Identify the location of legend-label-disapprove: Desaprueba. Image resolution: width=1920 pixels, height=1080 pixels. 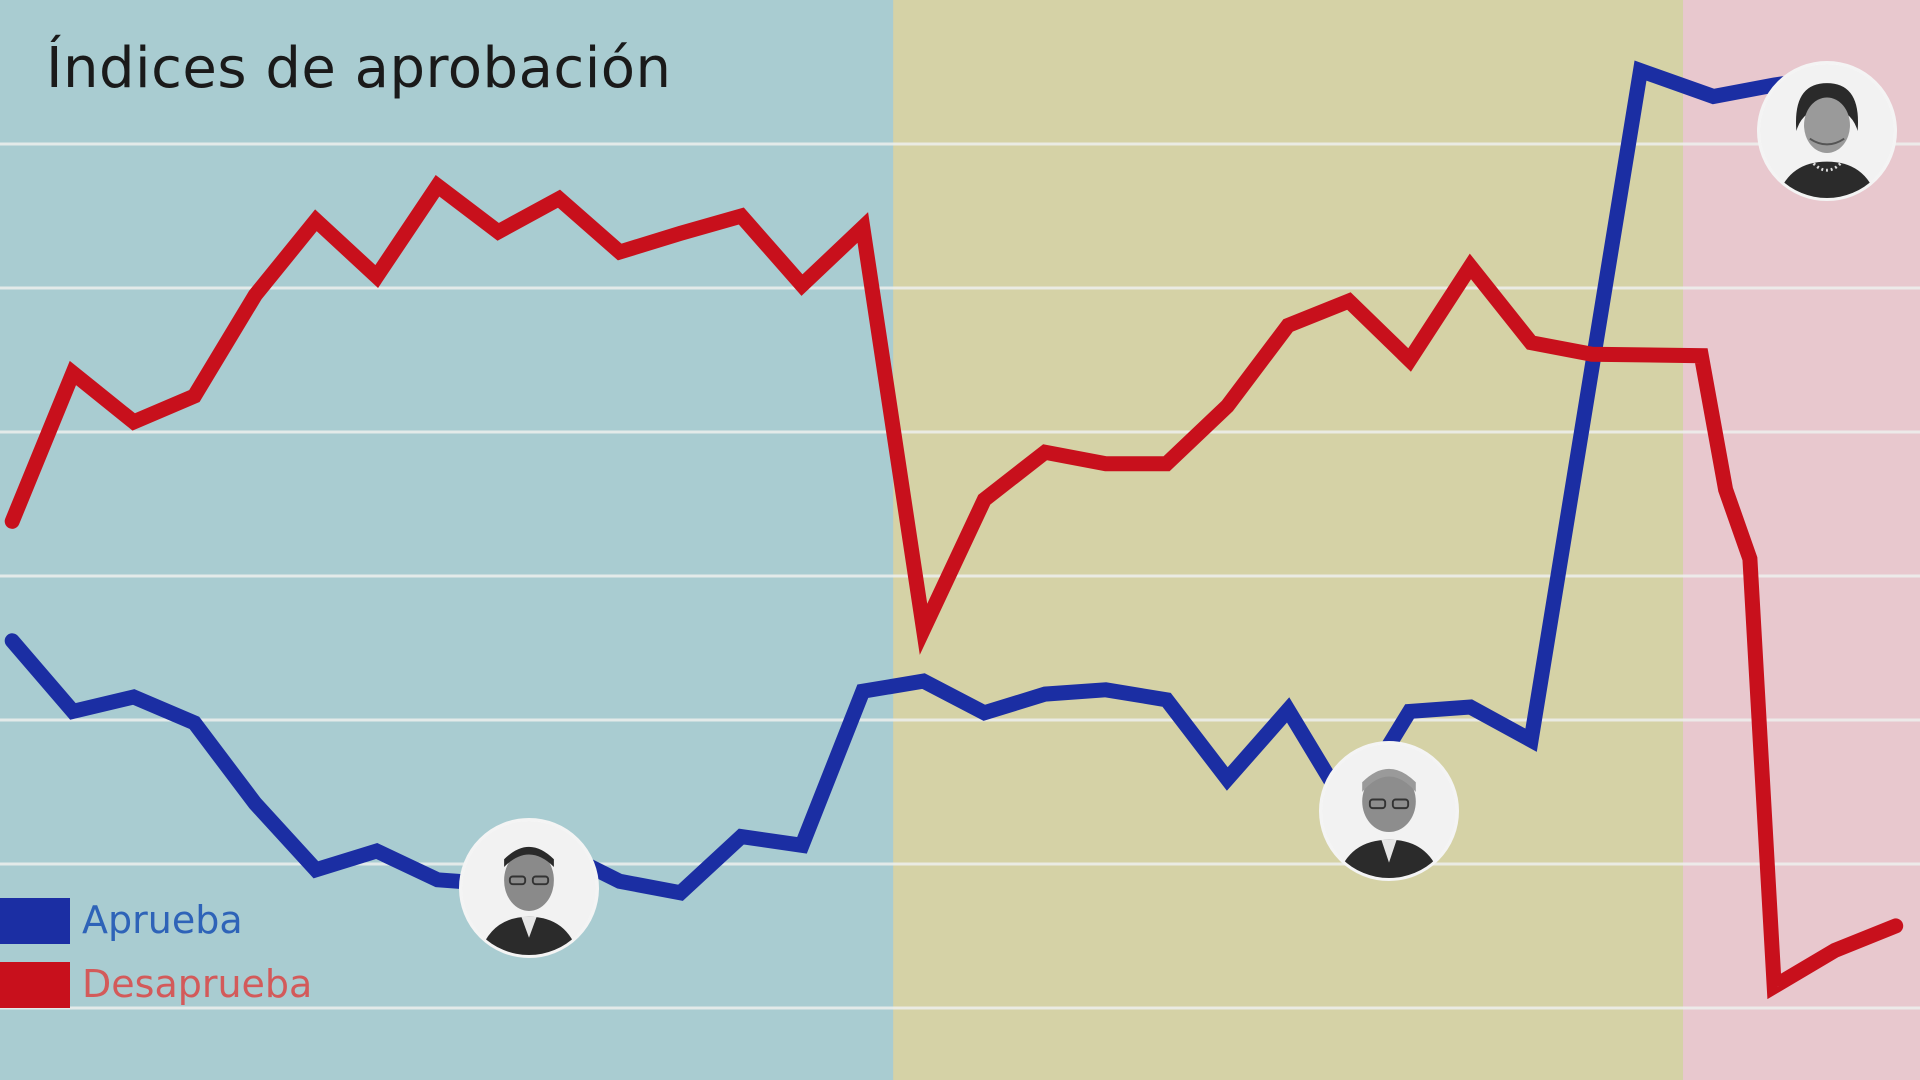
(197, 984).